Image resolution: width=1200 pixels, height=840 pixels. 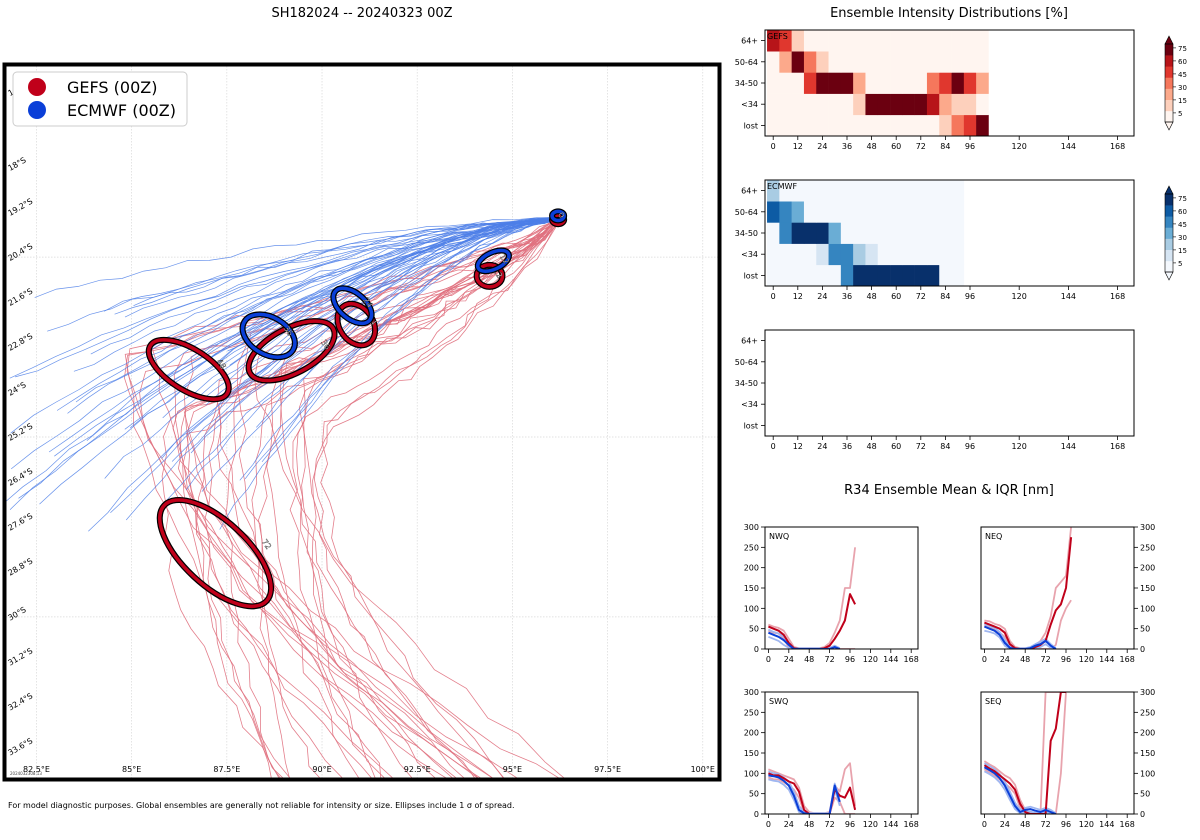 I want to click on r34-panel-label: SEQ, so click(x=993, y=701).